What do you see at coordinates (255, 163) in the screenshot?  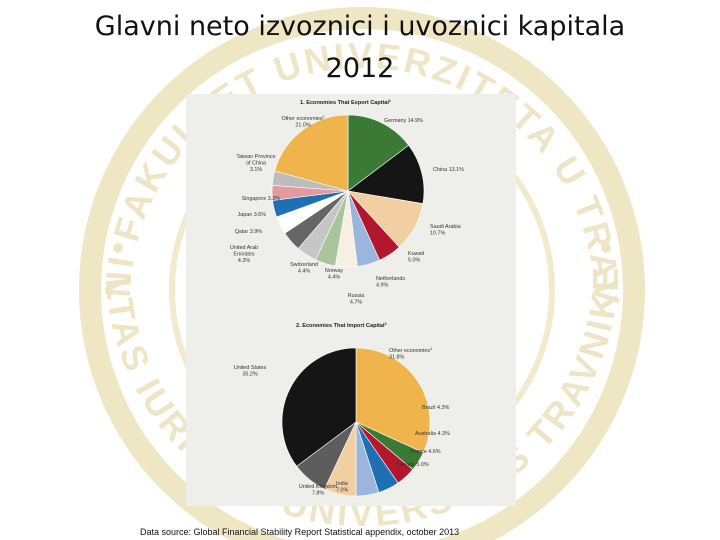 I see `pie-1-label-taiwan-province-of-china: Taiwan Province of China 3.1%` at bounding box center [255, 163].